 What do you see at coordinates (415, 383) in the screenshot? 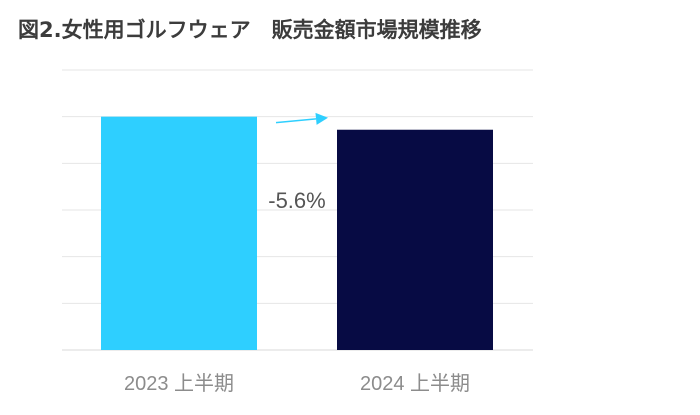
I see `x-tick-label: 2024 上半期` at bounding box center [415, 383].